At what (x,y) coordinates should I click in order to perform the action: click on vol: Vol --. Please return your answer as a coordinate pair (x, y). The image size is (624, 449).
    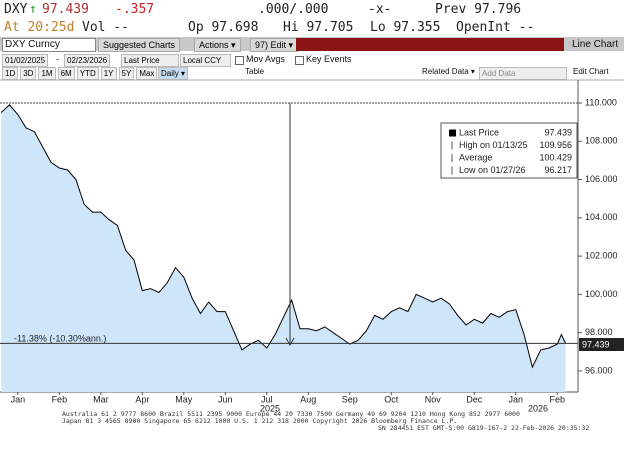
    Looking at the image, I should click on (105, 27).